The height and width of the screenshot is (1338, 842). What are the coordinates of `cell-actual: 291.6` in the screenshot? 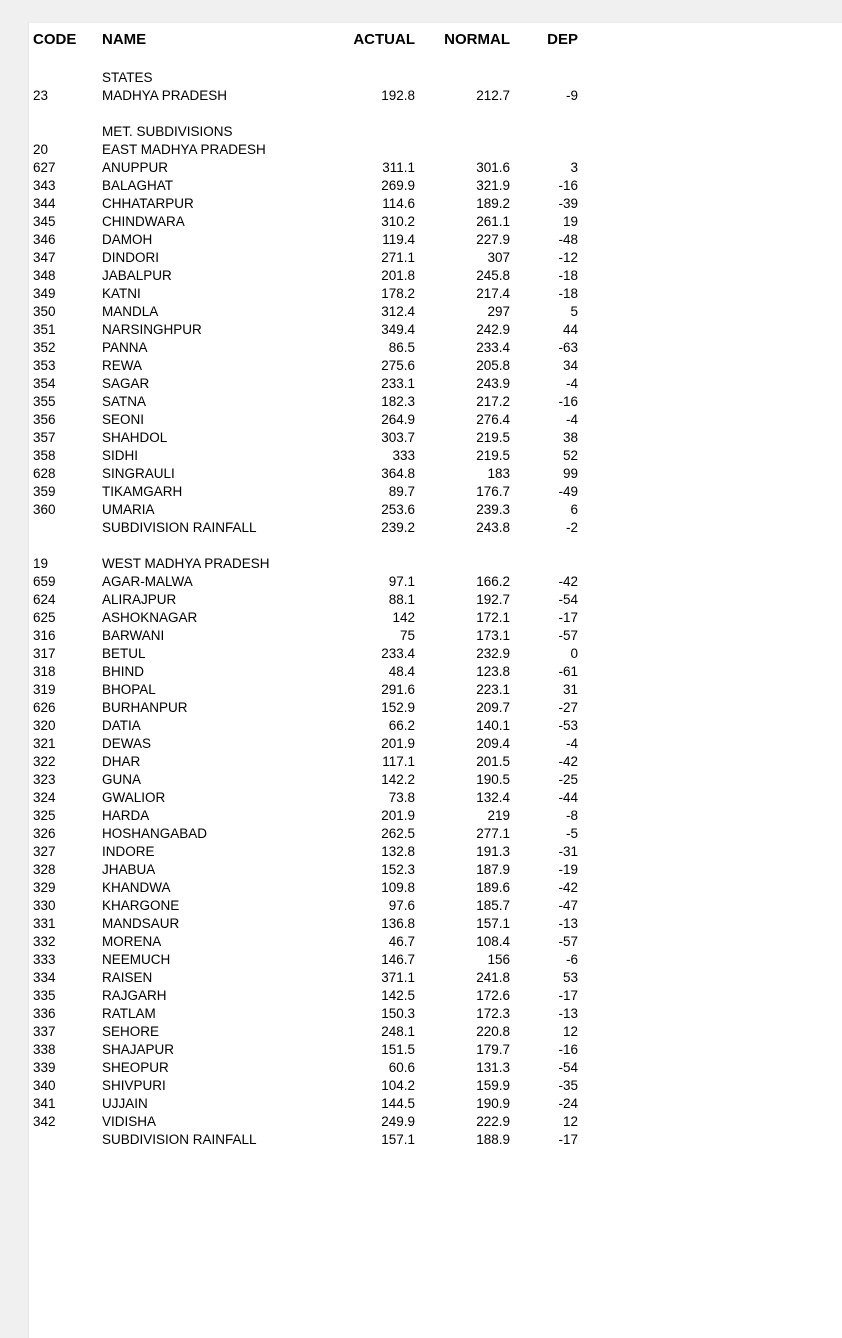 It's located at (398, 689).